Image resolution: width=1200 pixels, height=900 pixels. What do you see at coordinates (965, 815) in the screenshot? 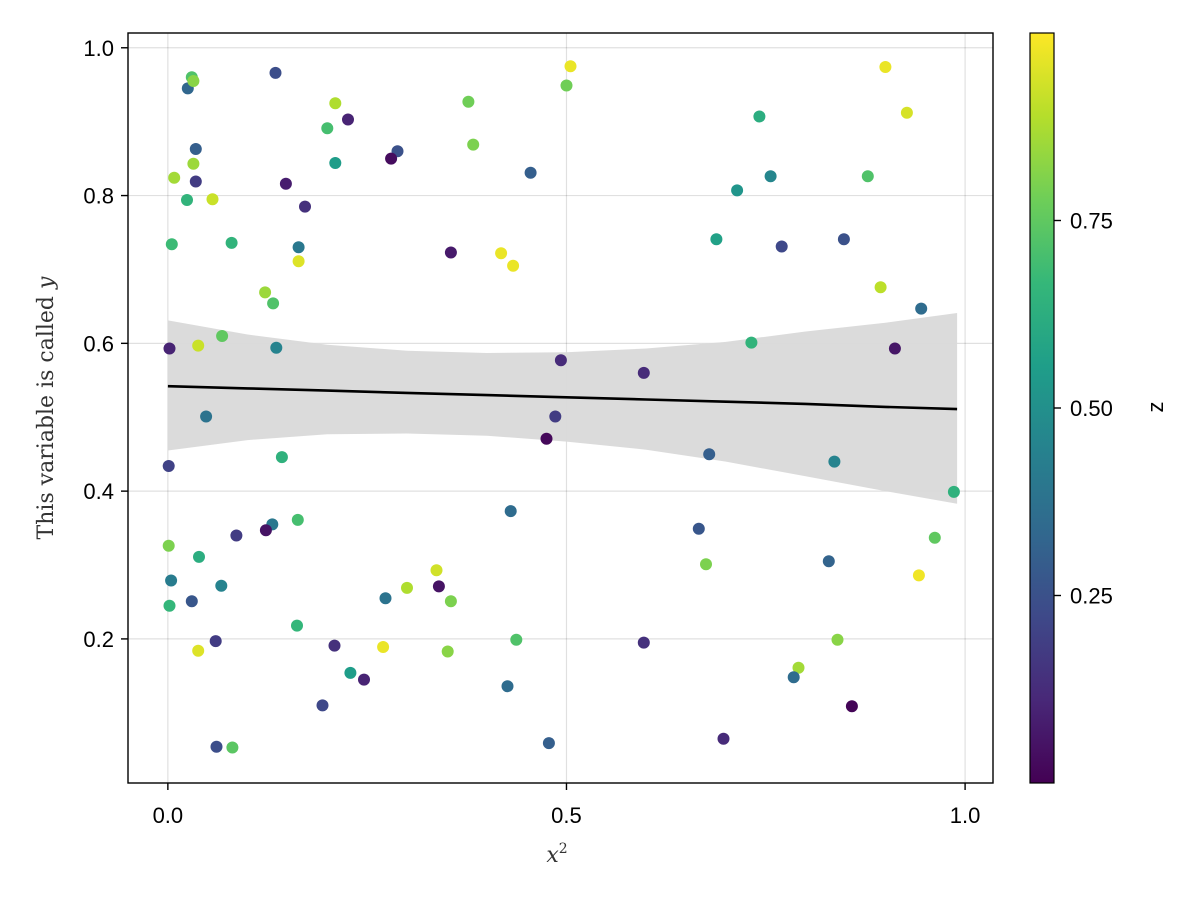
I see `x-tick-label: 1.0` at bounding box center [965, 815].